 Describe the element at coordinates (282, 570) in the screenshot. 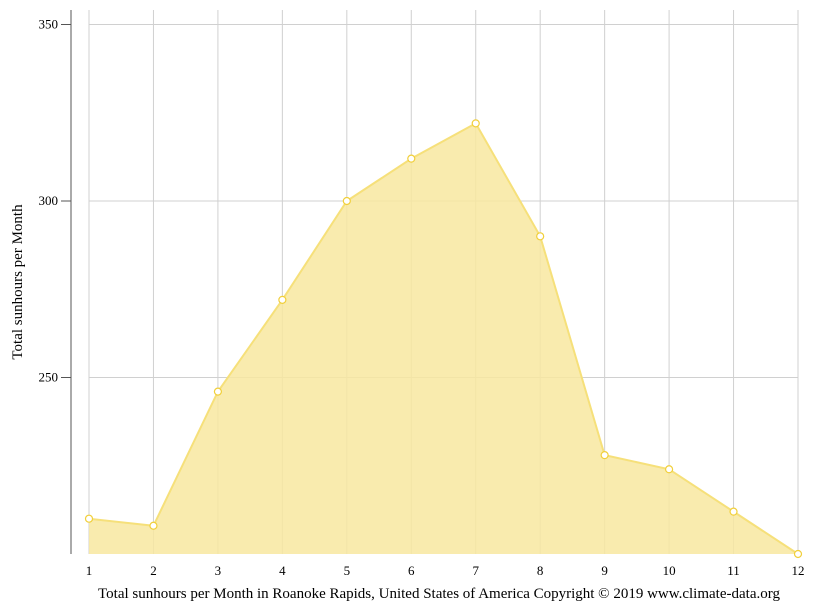

I see `x-tick-label: 4` at that location.